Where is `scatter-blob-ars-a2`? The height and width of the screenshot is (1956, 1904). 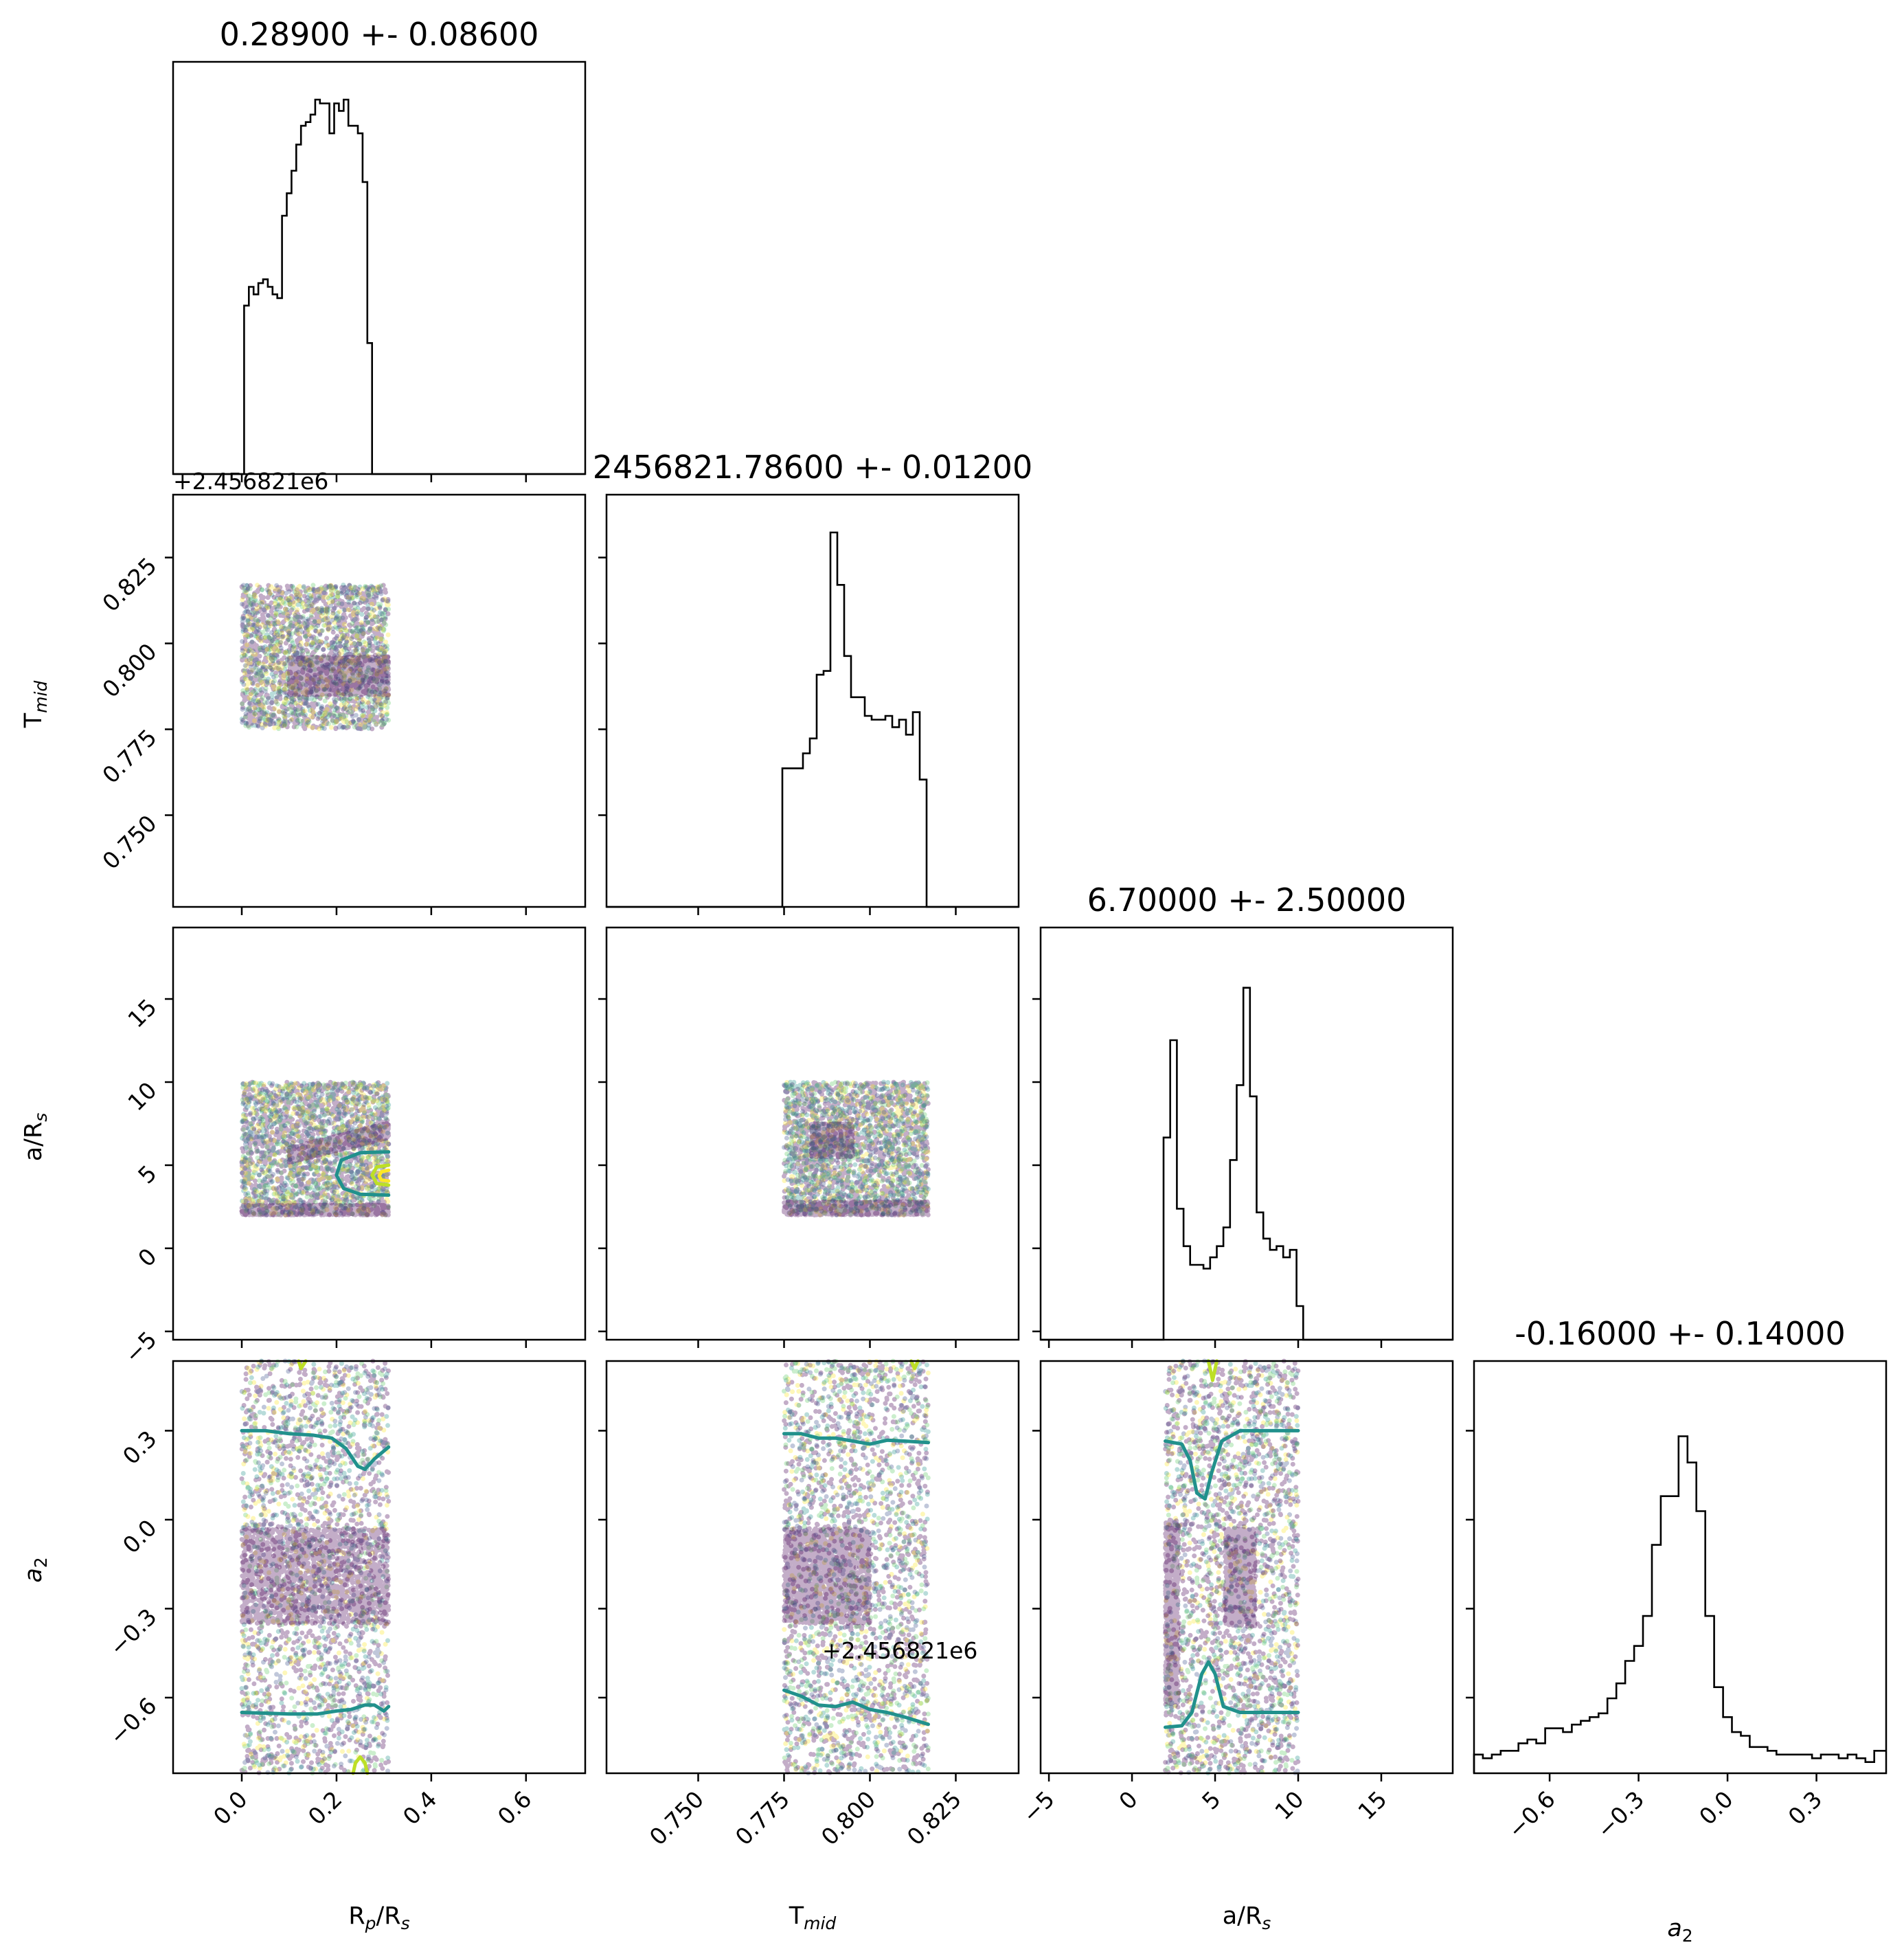 scatter-blob-ars-a2 is located at coordinates (1240, 1577).